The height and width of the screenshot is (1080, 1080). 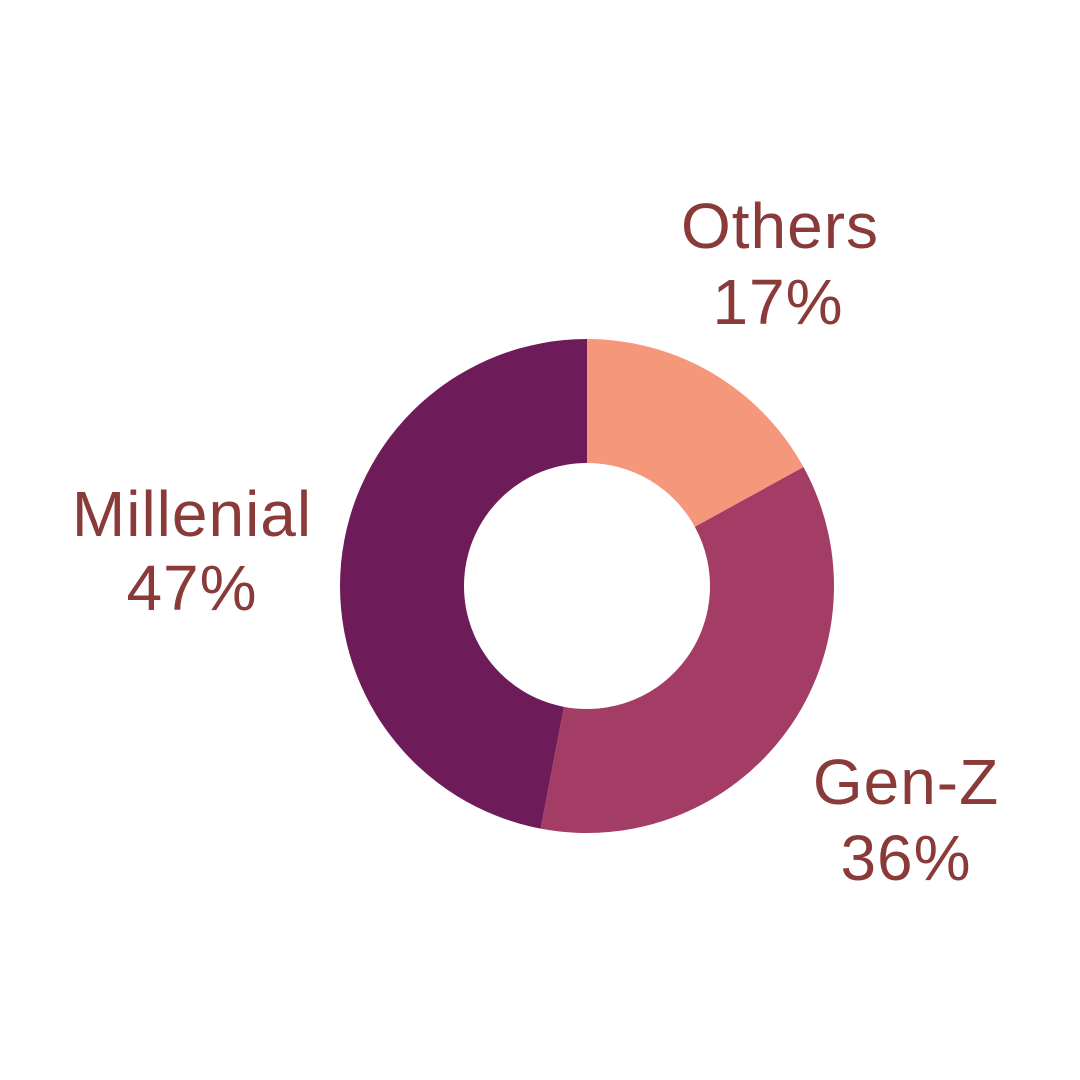 I want to click on slice-label-gen-z: Gen-Z 36%, so click(x=906, y=820).